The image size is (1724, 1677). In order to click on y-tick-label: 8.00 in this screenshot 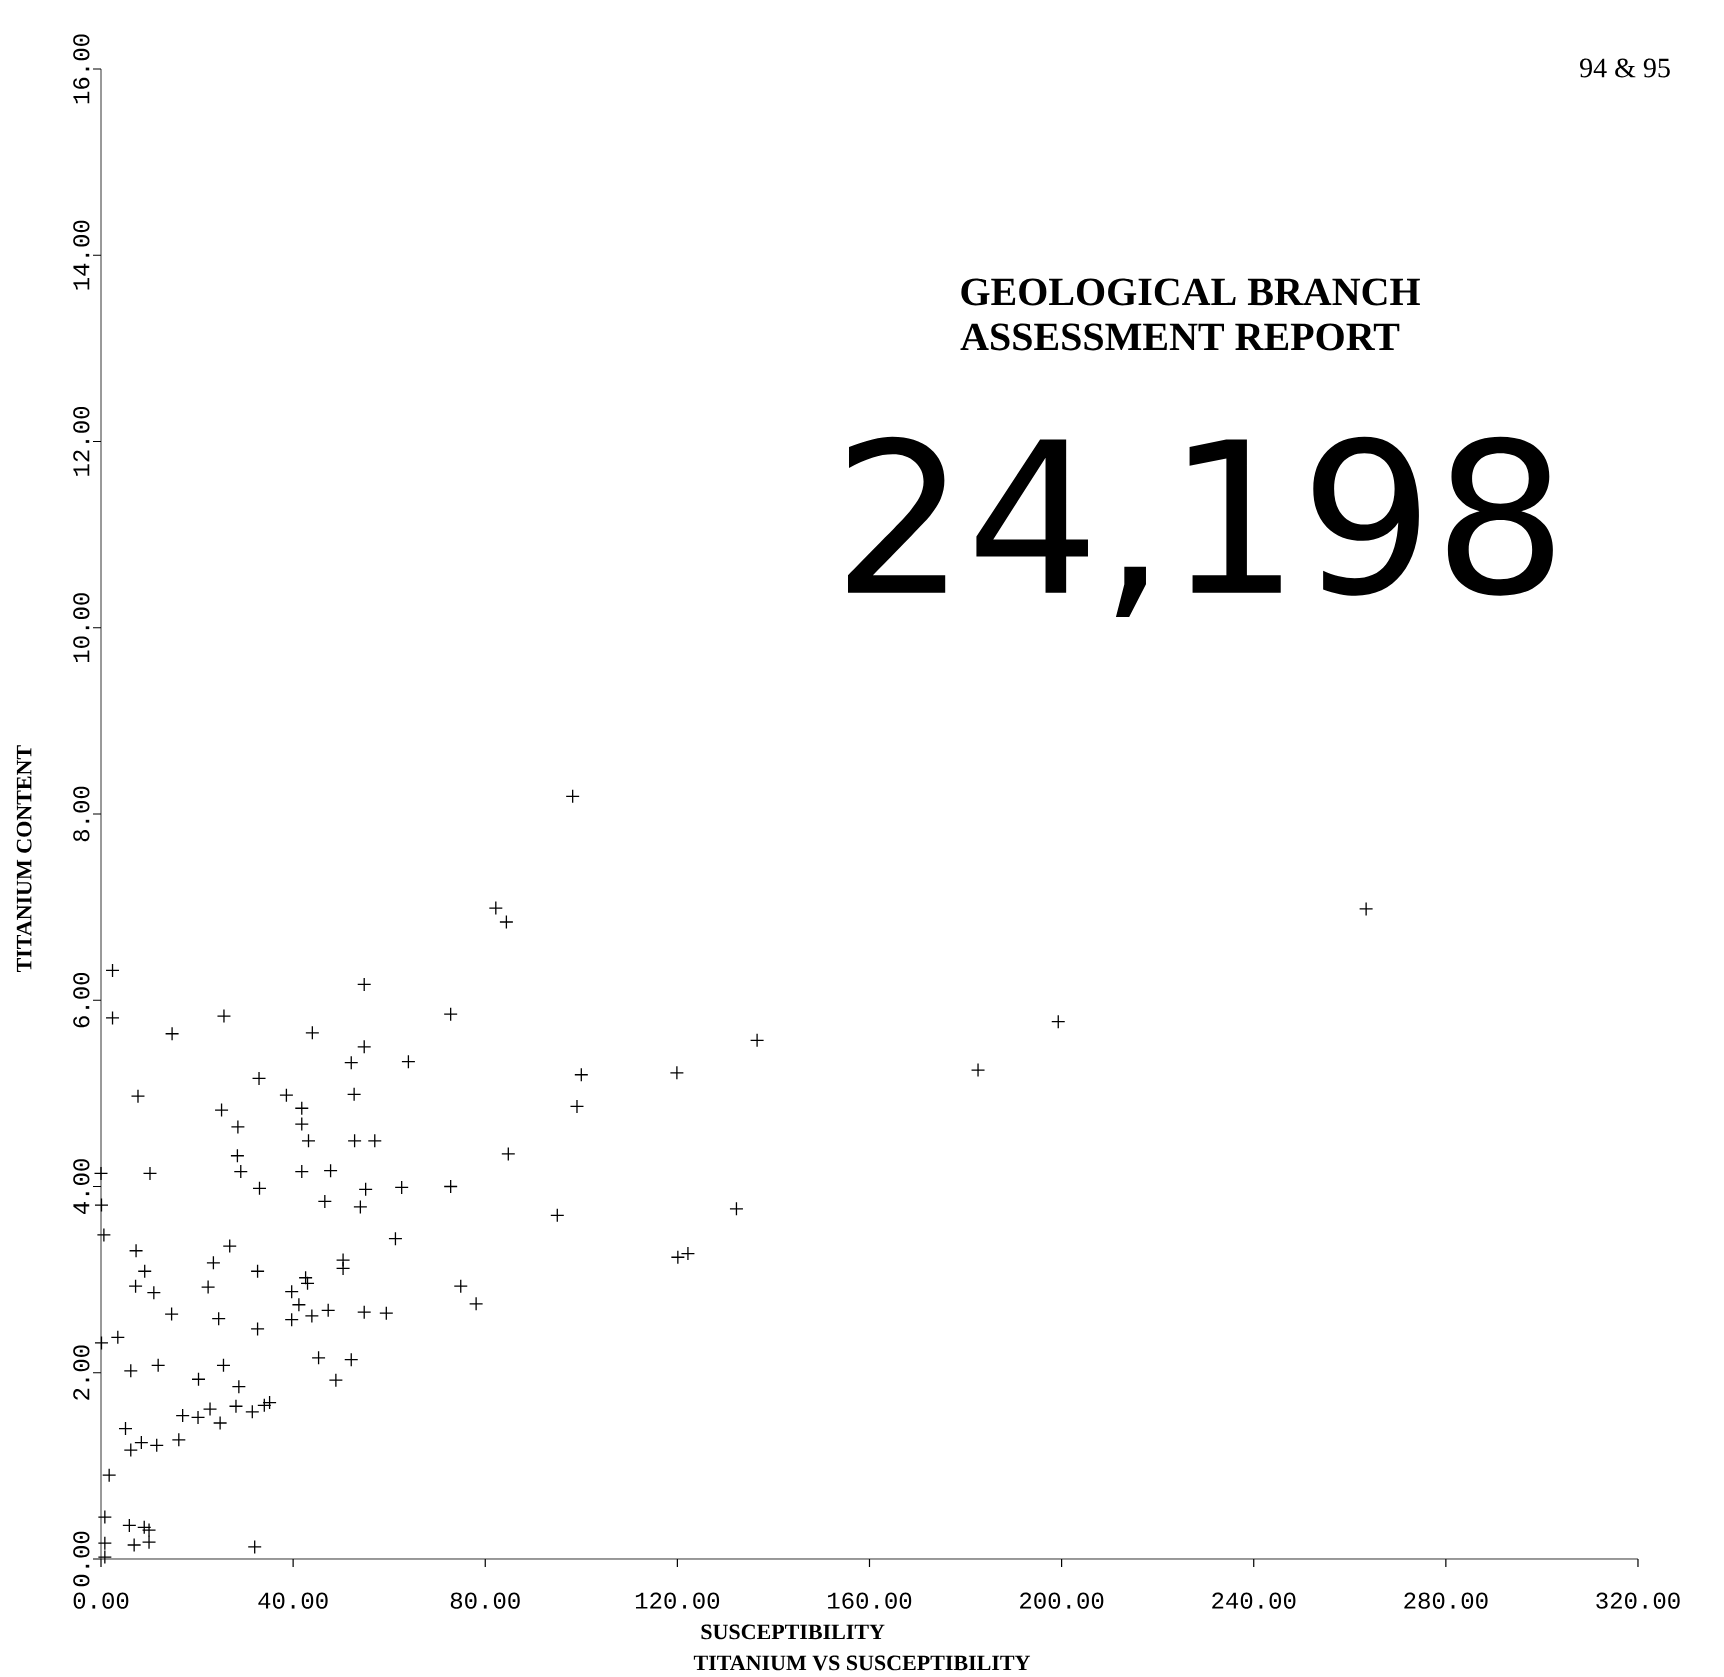, I will do `click(81, 814)`.